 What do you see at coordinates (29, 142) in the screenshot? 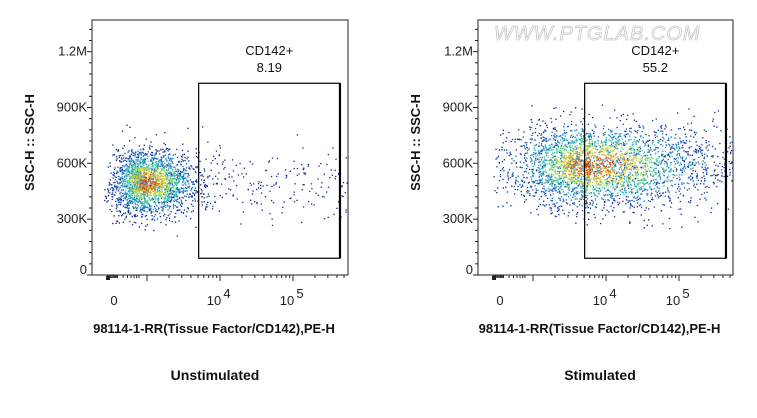
I see `y-axis-label: SSC-H :: SSC-H` at bounding box center [29, 142].